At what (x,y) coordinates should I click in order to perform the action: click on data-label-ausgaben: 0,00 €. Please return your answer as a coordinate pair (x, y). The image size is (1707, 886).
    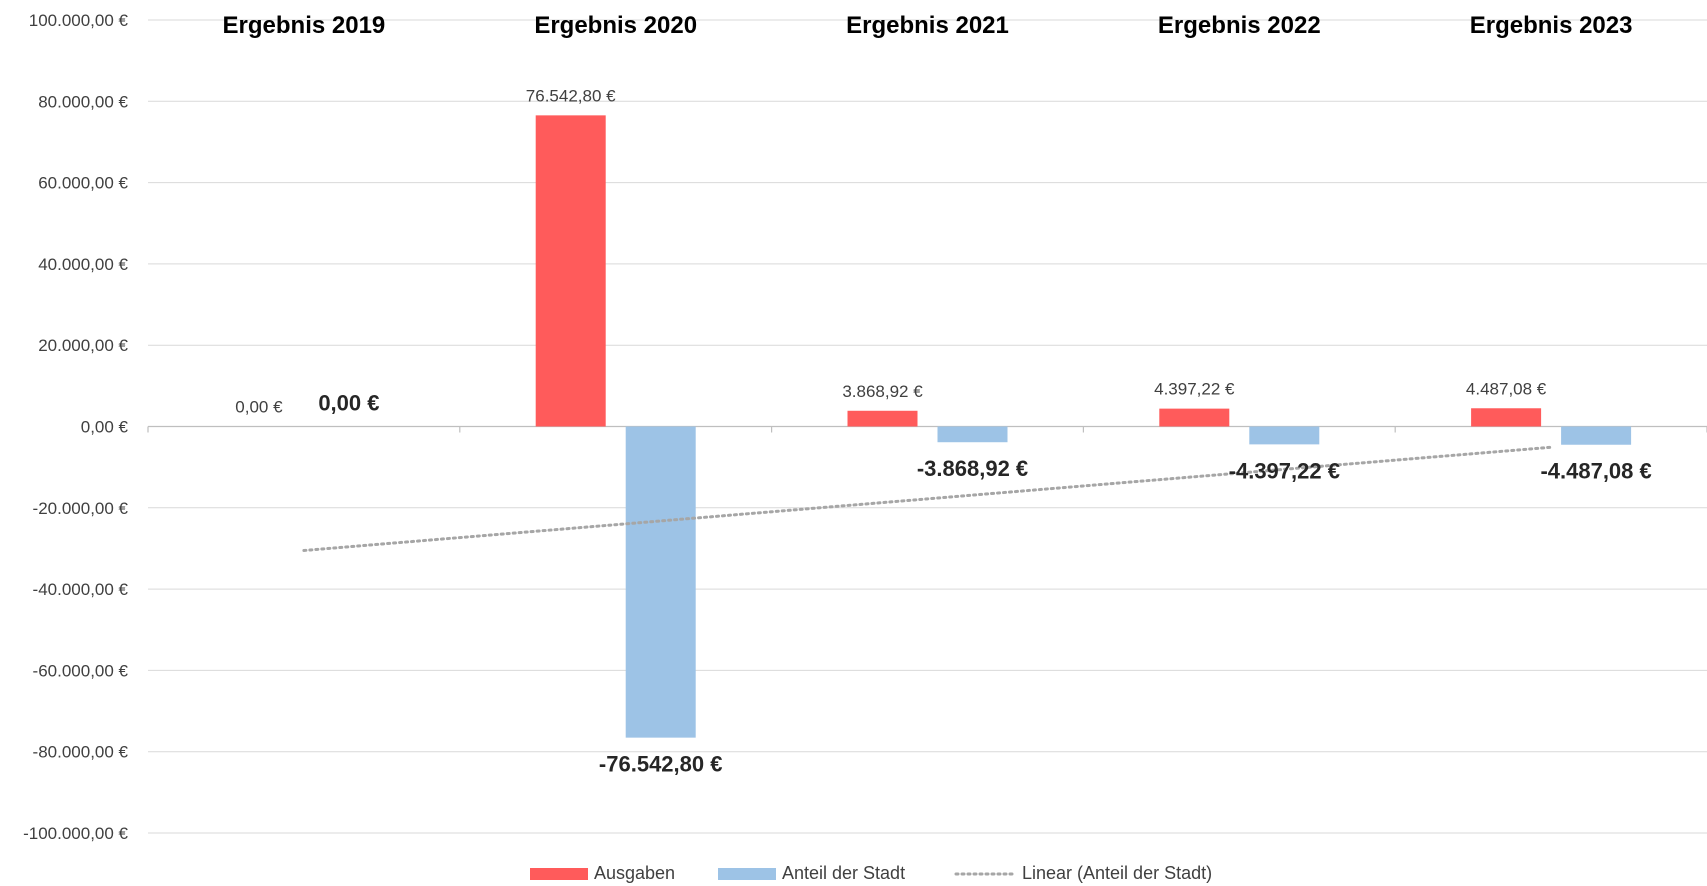
    Looking at the image, I should click on (259, 407).